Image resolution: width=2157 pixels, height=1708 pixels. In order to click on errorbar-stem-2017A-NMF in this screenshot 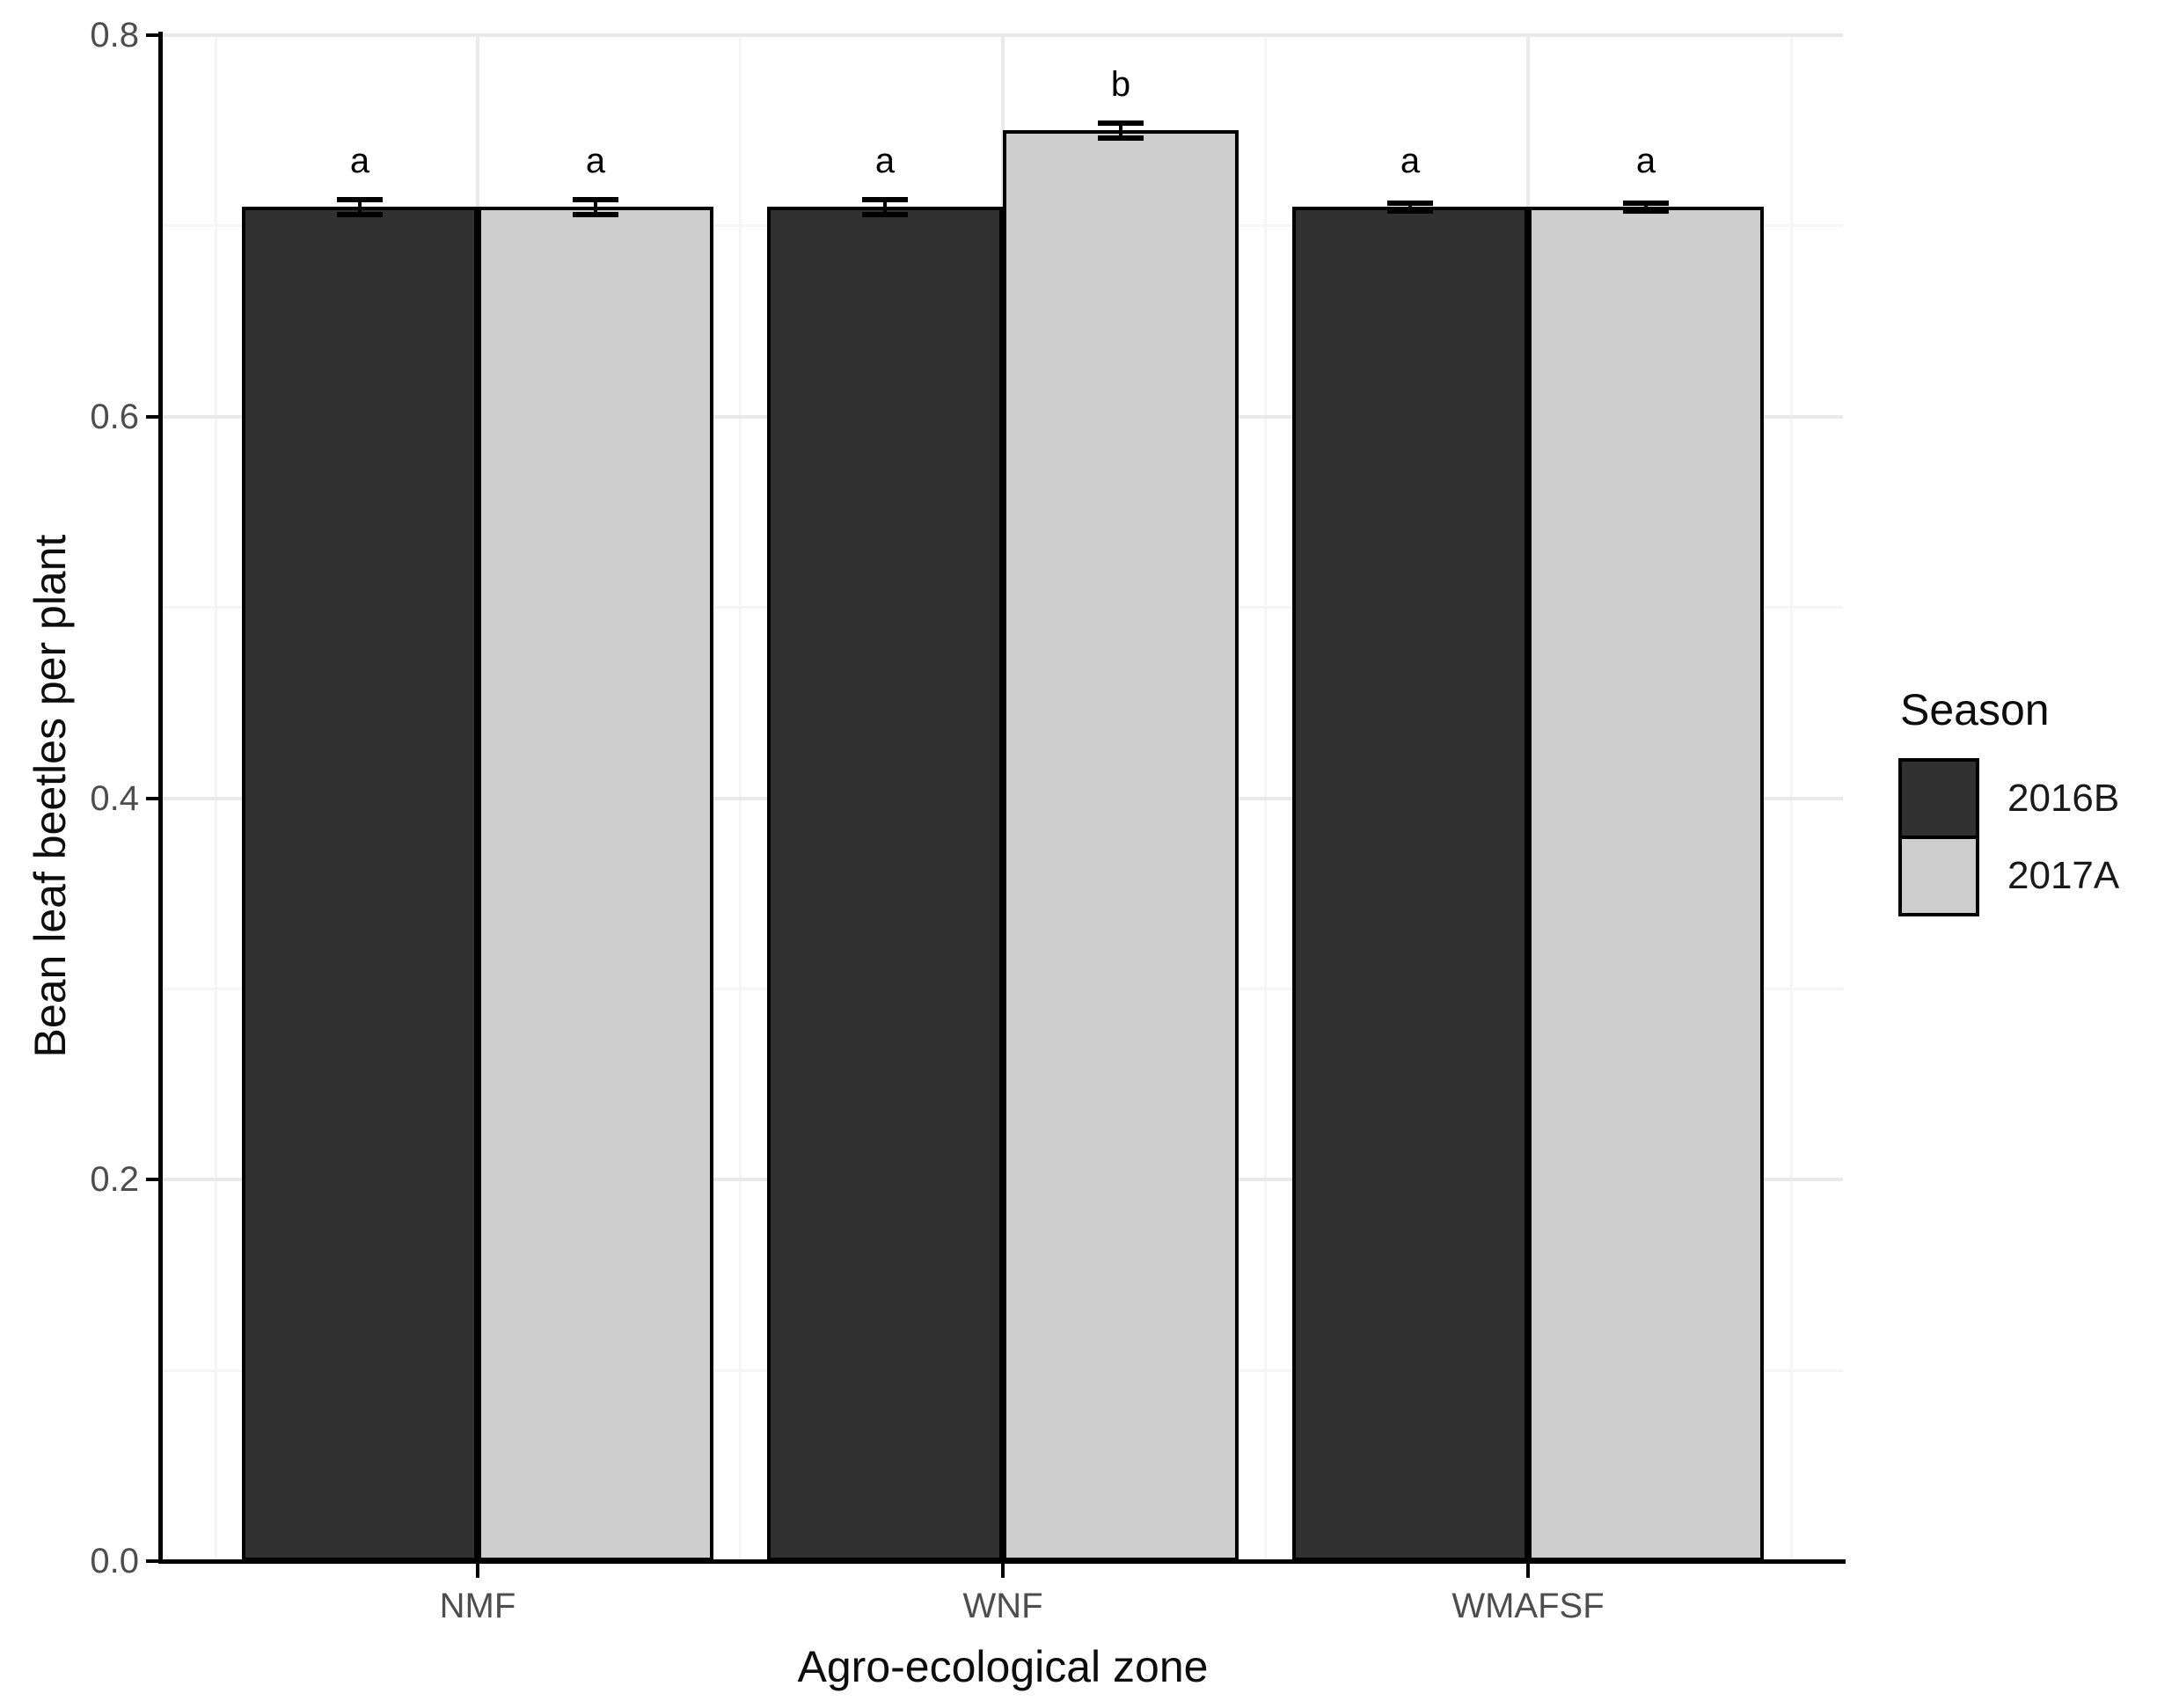, I will do `click(595, 207)`.